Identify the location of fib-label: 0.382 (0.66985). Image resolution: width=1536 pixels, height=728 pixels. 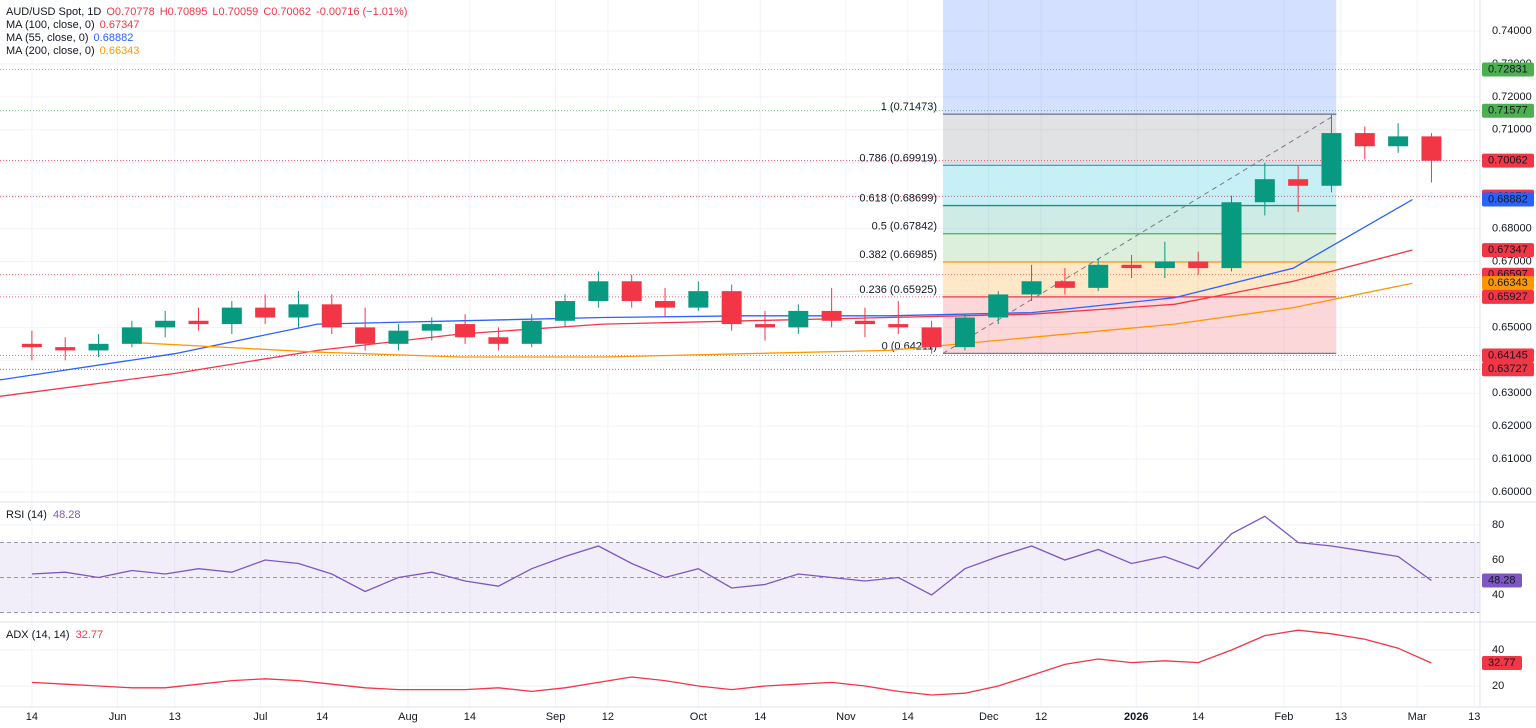
(898, 255).